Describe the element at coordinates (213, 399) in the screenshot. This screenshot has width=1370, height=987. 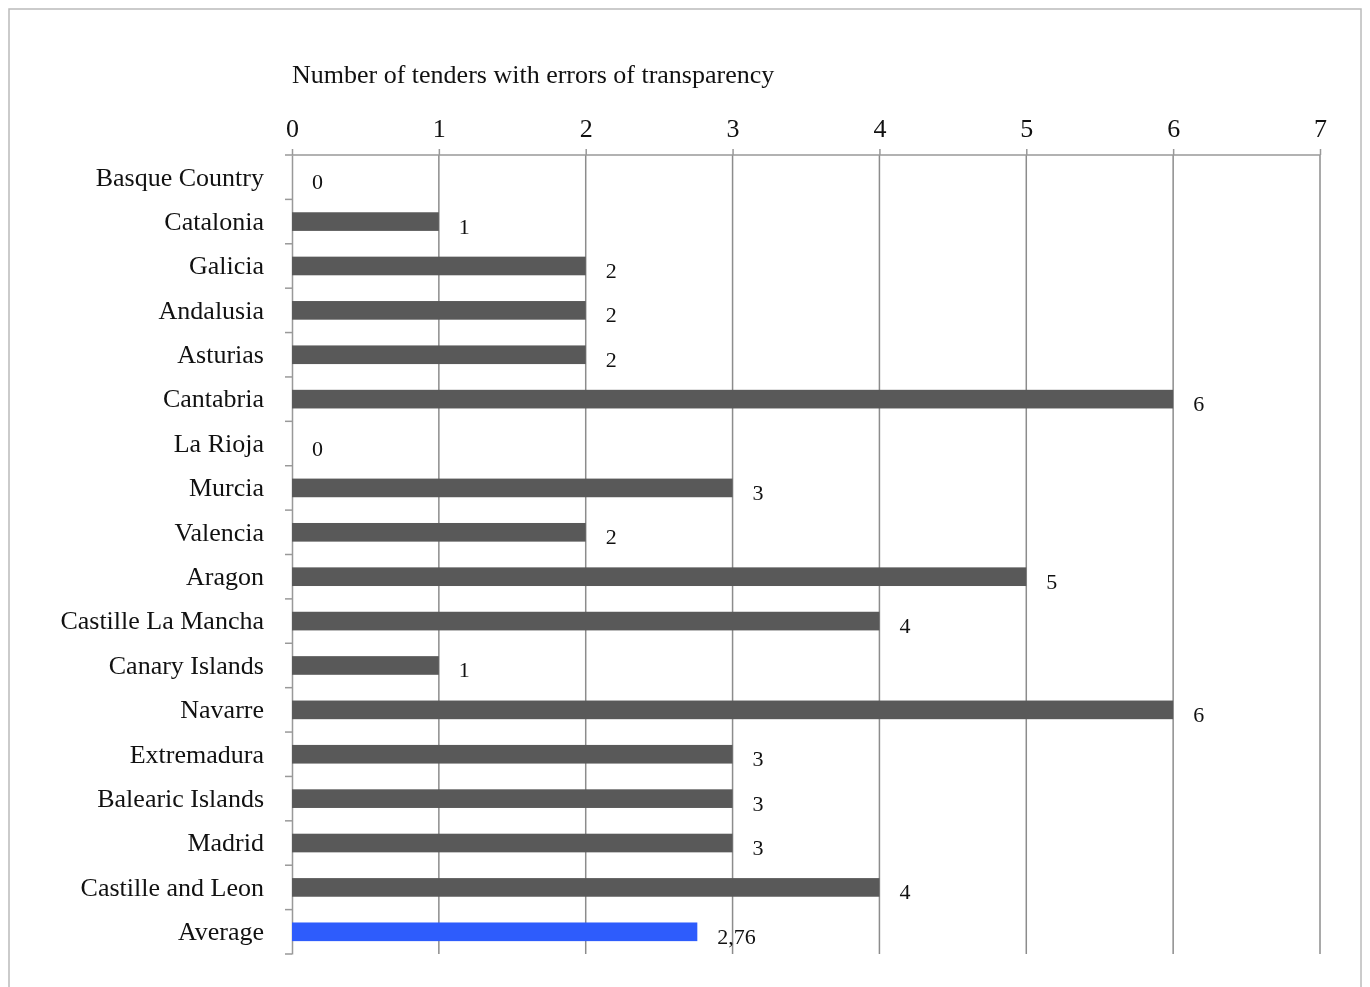
I see `y-tick-label: Cantabria` at that location.